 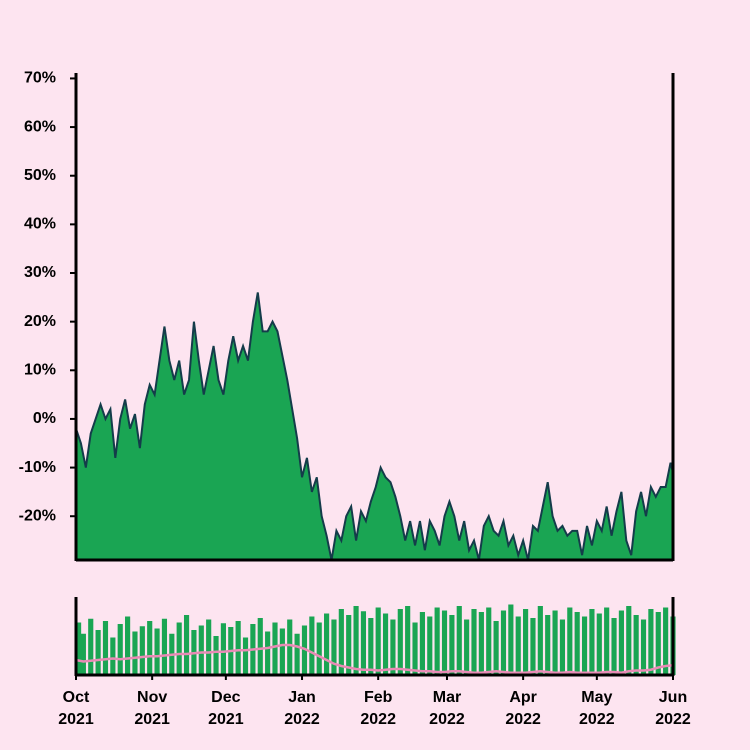 I want to click on y-tick-label: 0%, so click(x=44, y=418).